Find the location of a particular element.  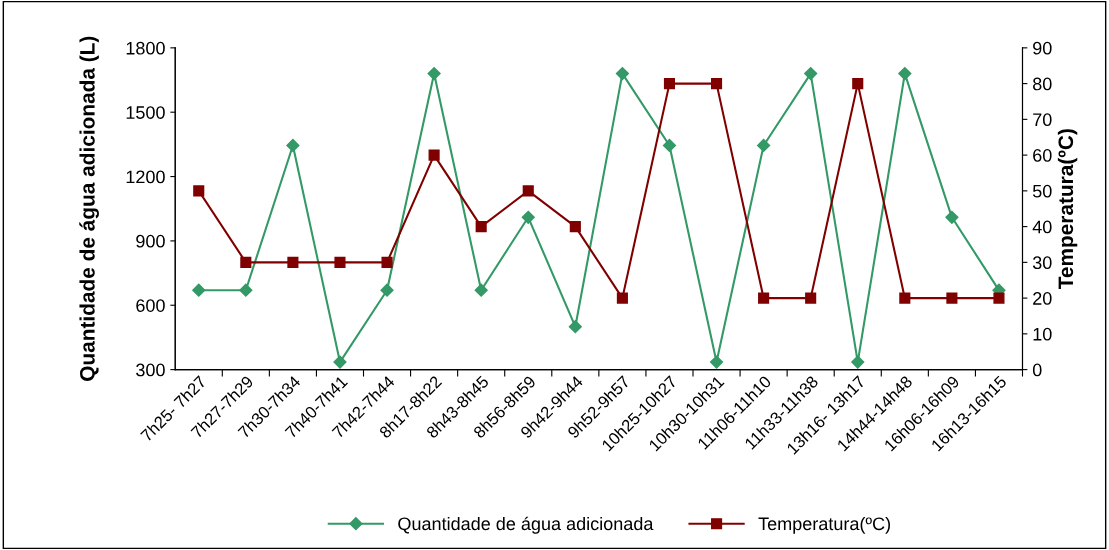

y-tick-label: 1200 is located at coordinates (145, 177).